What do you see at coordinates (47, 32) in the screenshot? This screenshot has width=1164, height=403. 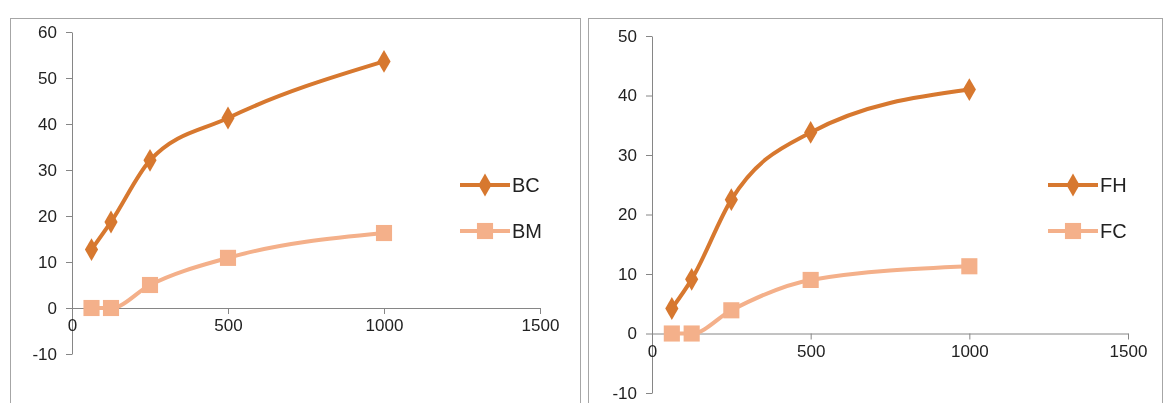 I see `y-tick-label: 60` at bounding box center [47, 32].